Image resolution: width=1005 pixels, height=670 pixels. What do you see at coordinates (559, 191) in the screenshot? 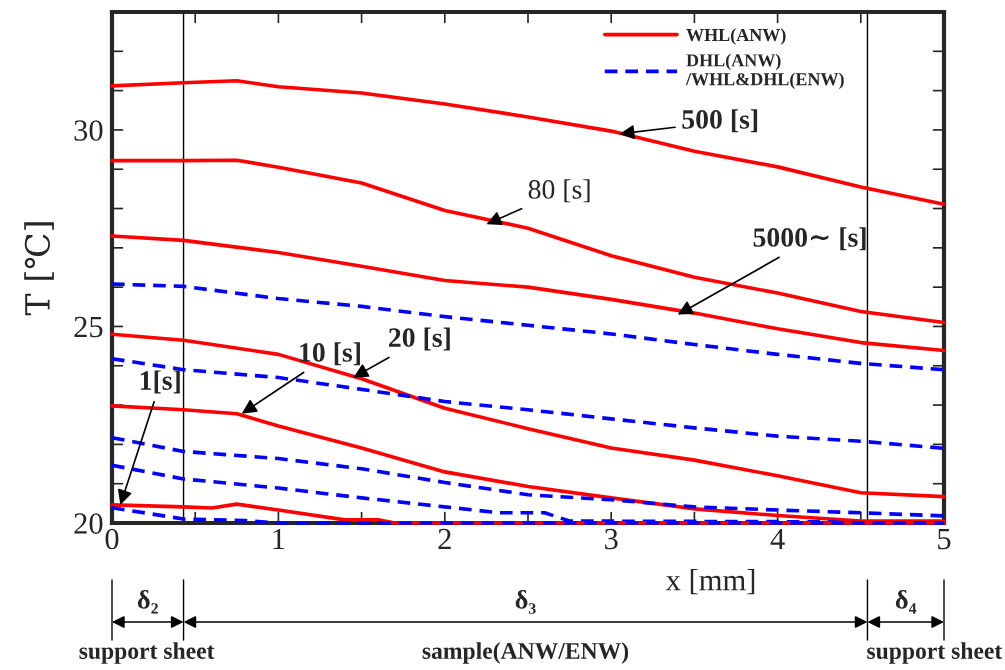
I see `annotation: 80 [s]` at bounding box center [559, 191].